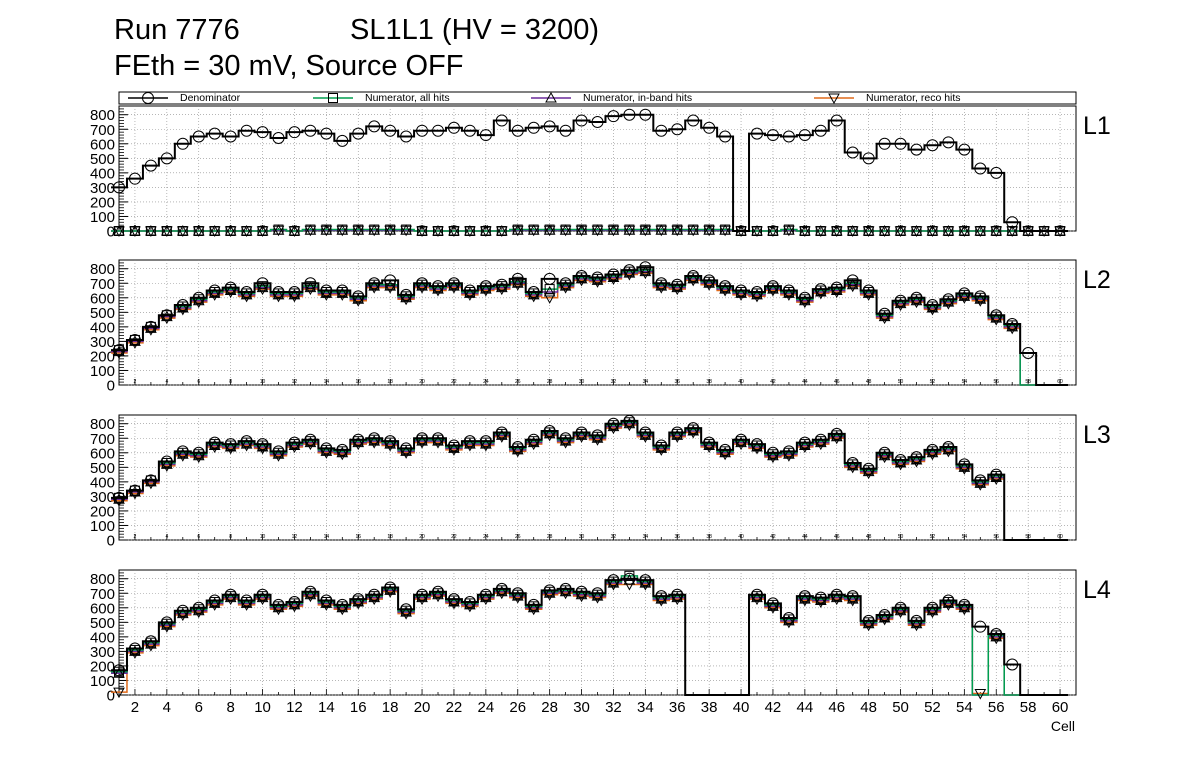 The height and width of the screenshot is (772, 1196). Describe the element at coordinates (869, 382) in the screenshot. I see `x-tick-label: 48` at that location.